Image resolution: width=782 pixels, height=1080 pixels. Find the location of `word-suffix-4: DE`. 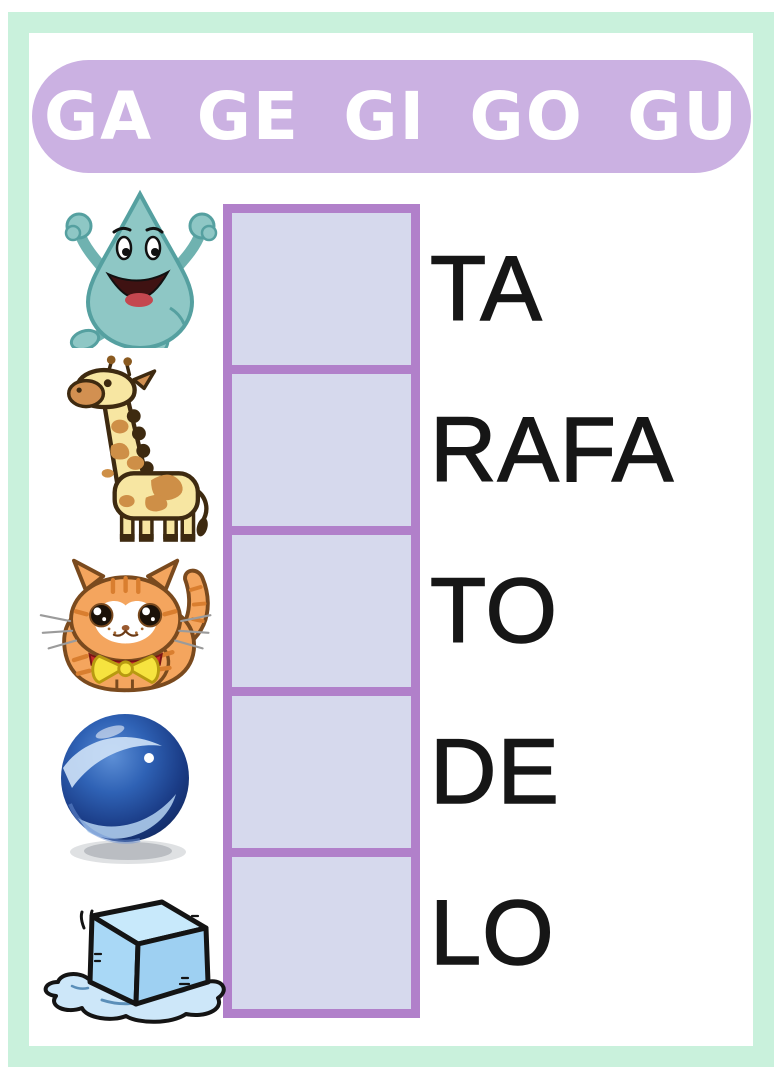

word-suffix-4: DE is located at coordinates (494, 772).